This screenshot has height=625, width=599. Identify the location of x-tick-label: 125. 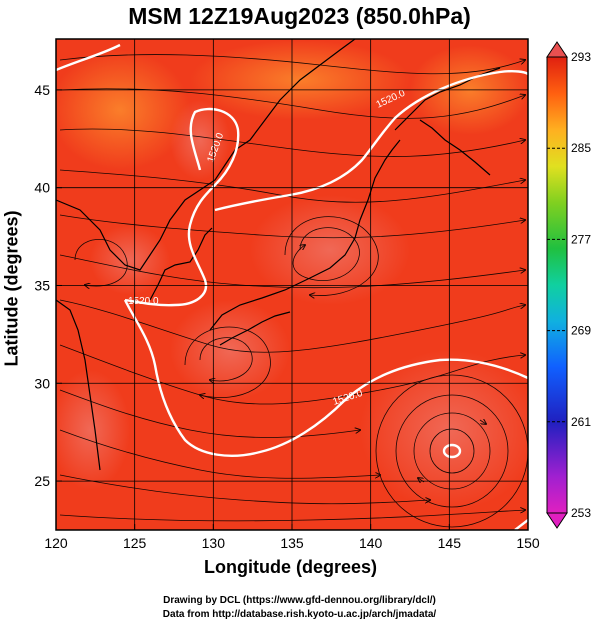
(135, 543).